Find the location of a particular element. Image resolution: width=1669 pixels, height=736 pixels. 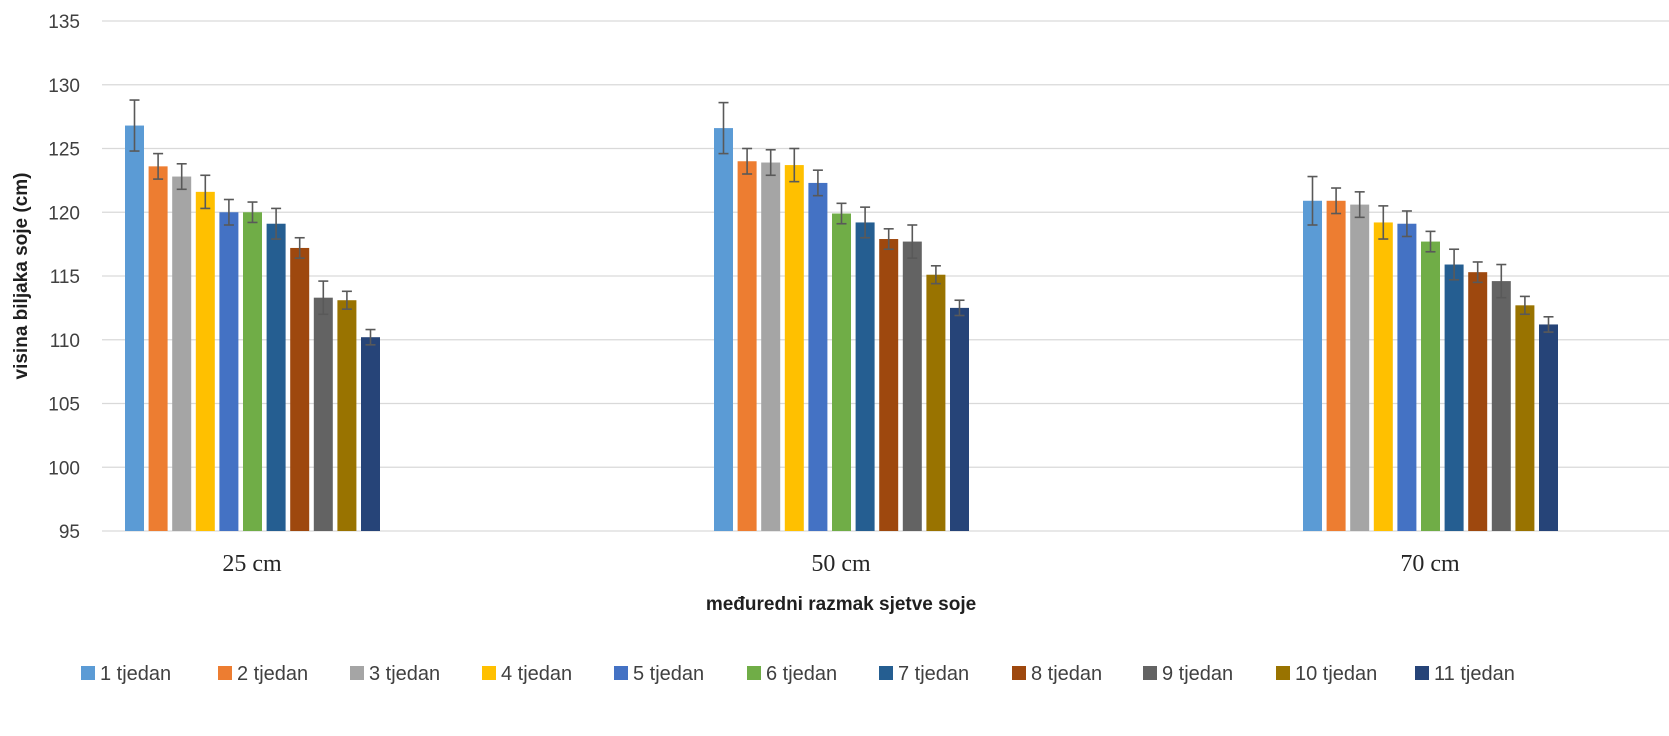

x-axis-title: međuredni razmak sjetve soje is located at coordinates (841, 604).